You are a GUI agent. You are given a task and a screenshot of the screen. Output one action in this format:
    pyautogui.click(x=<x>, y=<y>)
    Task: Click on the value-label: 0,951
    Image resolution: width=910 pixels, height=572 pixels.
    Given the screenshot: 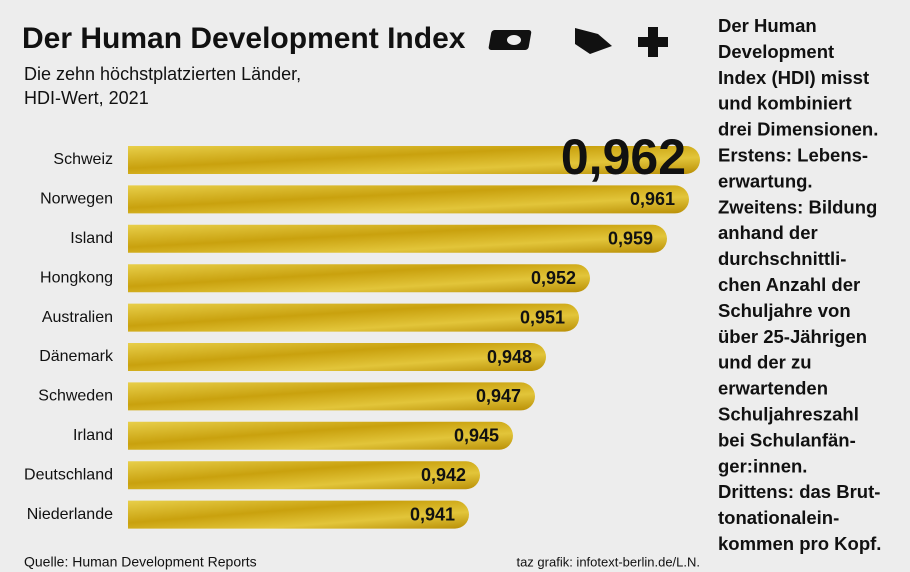 What is the action you would take?
    pyautogui.click(x=542, y=317)
    